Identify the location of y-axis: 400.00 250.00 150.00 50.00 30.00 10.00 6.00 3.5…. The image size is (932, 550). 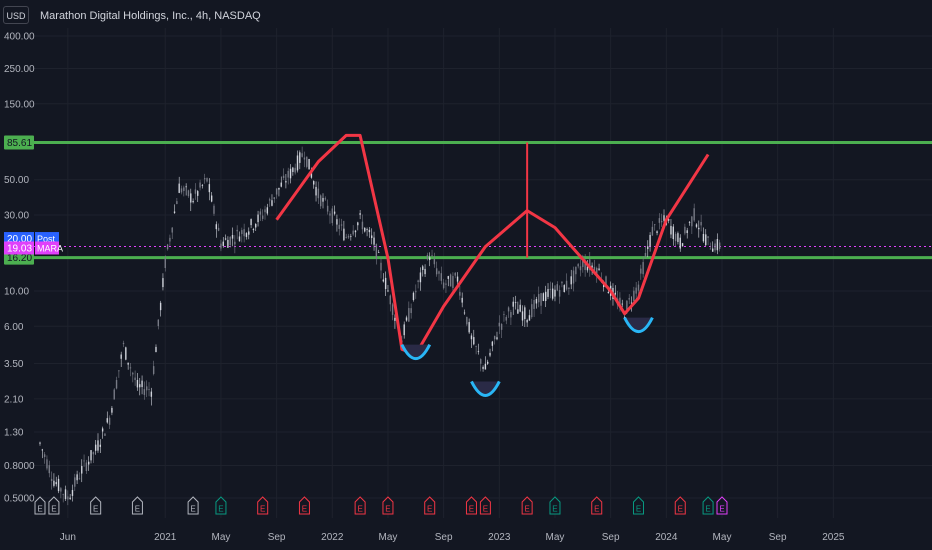
(19, 268).